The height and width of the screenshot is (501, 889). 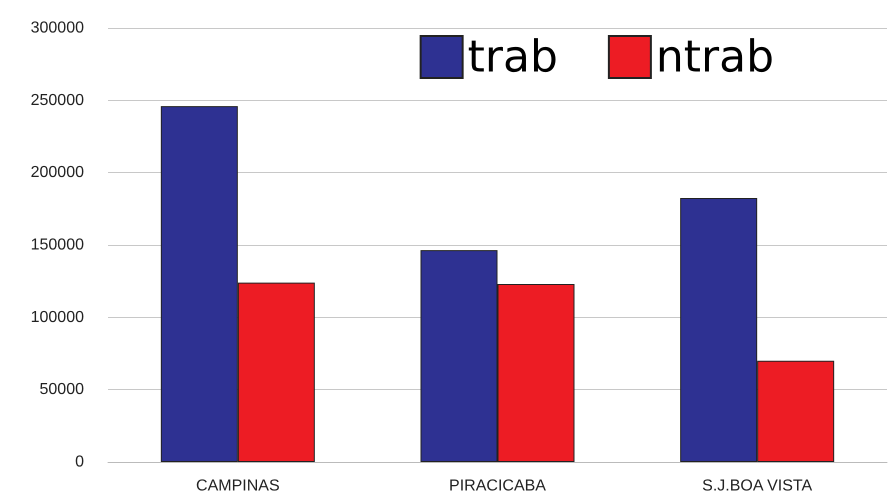 I want to click on y-tick-label: 100000, so click(x=57, y=317).